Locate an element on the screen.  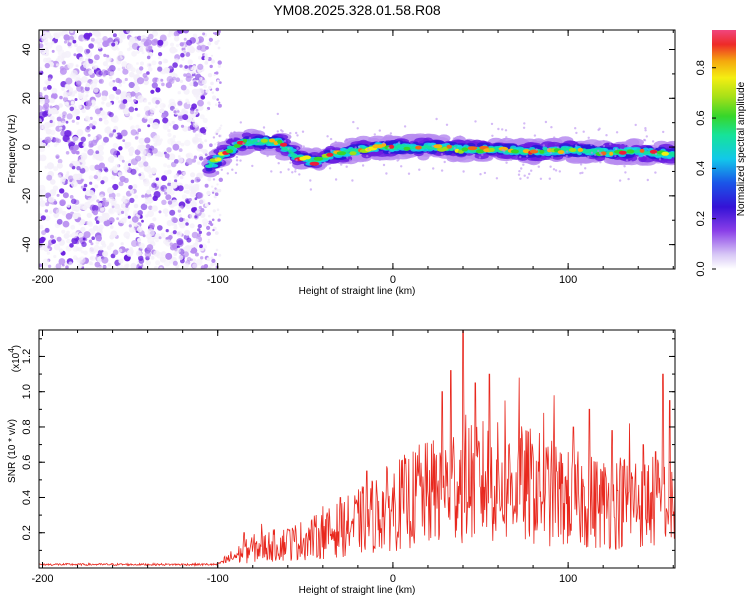
snr-scale-prefix: (x10 is located at coordinates (16, 362).